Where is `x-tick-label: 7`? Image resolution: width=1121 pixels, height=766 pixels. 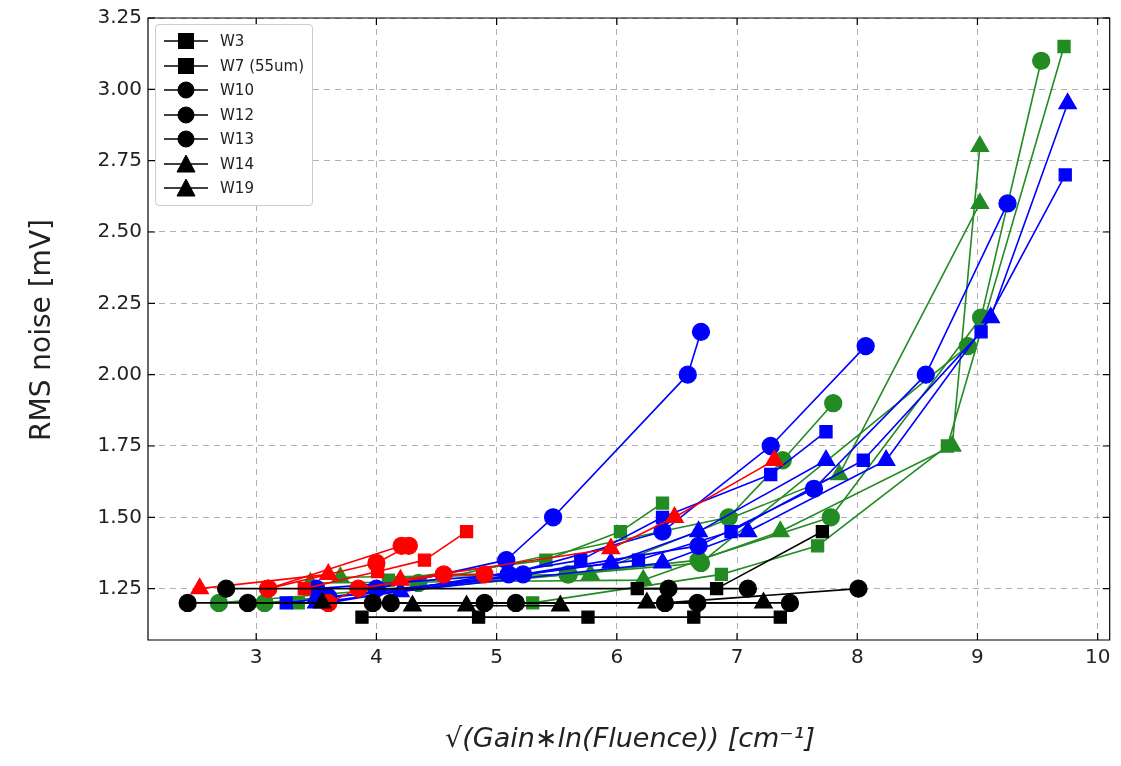
x-tick-label: 7 is located at coordinates (737, 656).